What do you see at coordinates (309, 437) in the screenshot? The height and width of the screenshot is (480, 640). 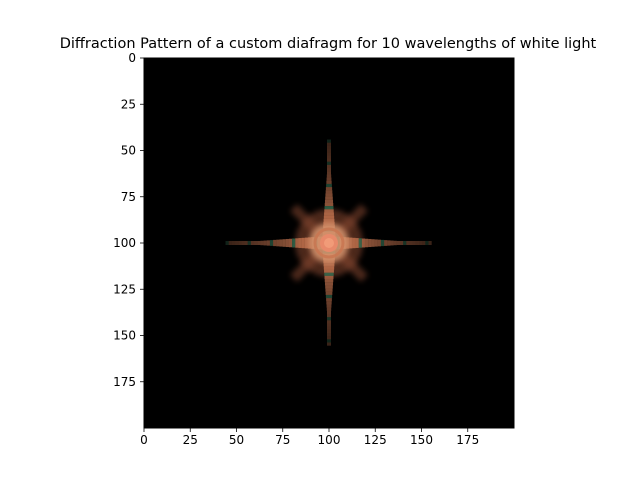 I see `x-axis: 0 25 50 75 100 125 150 175` at bounding box center [309, 437].